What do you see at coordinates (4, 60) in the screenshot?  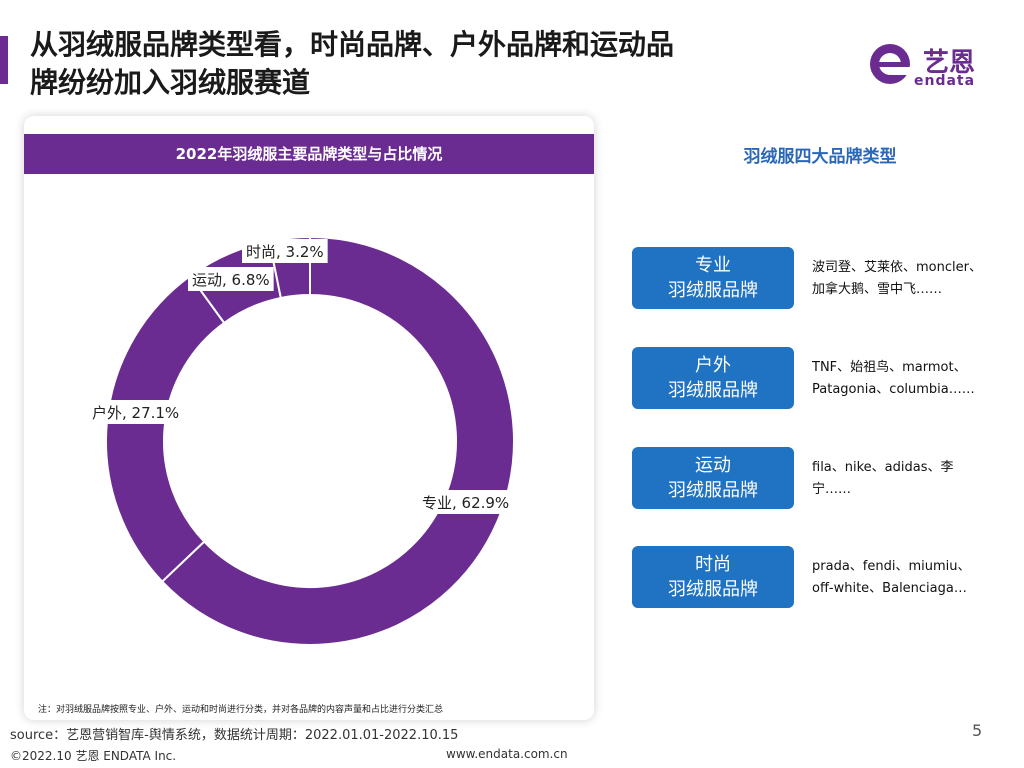 I see `accent-bar` at bounding box center [4, 60].